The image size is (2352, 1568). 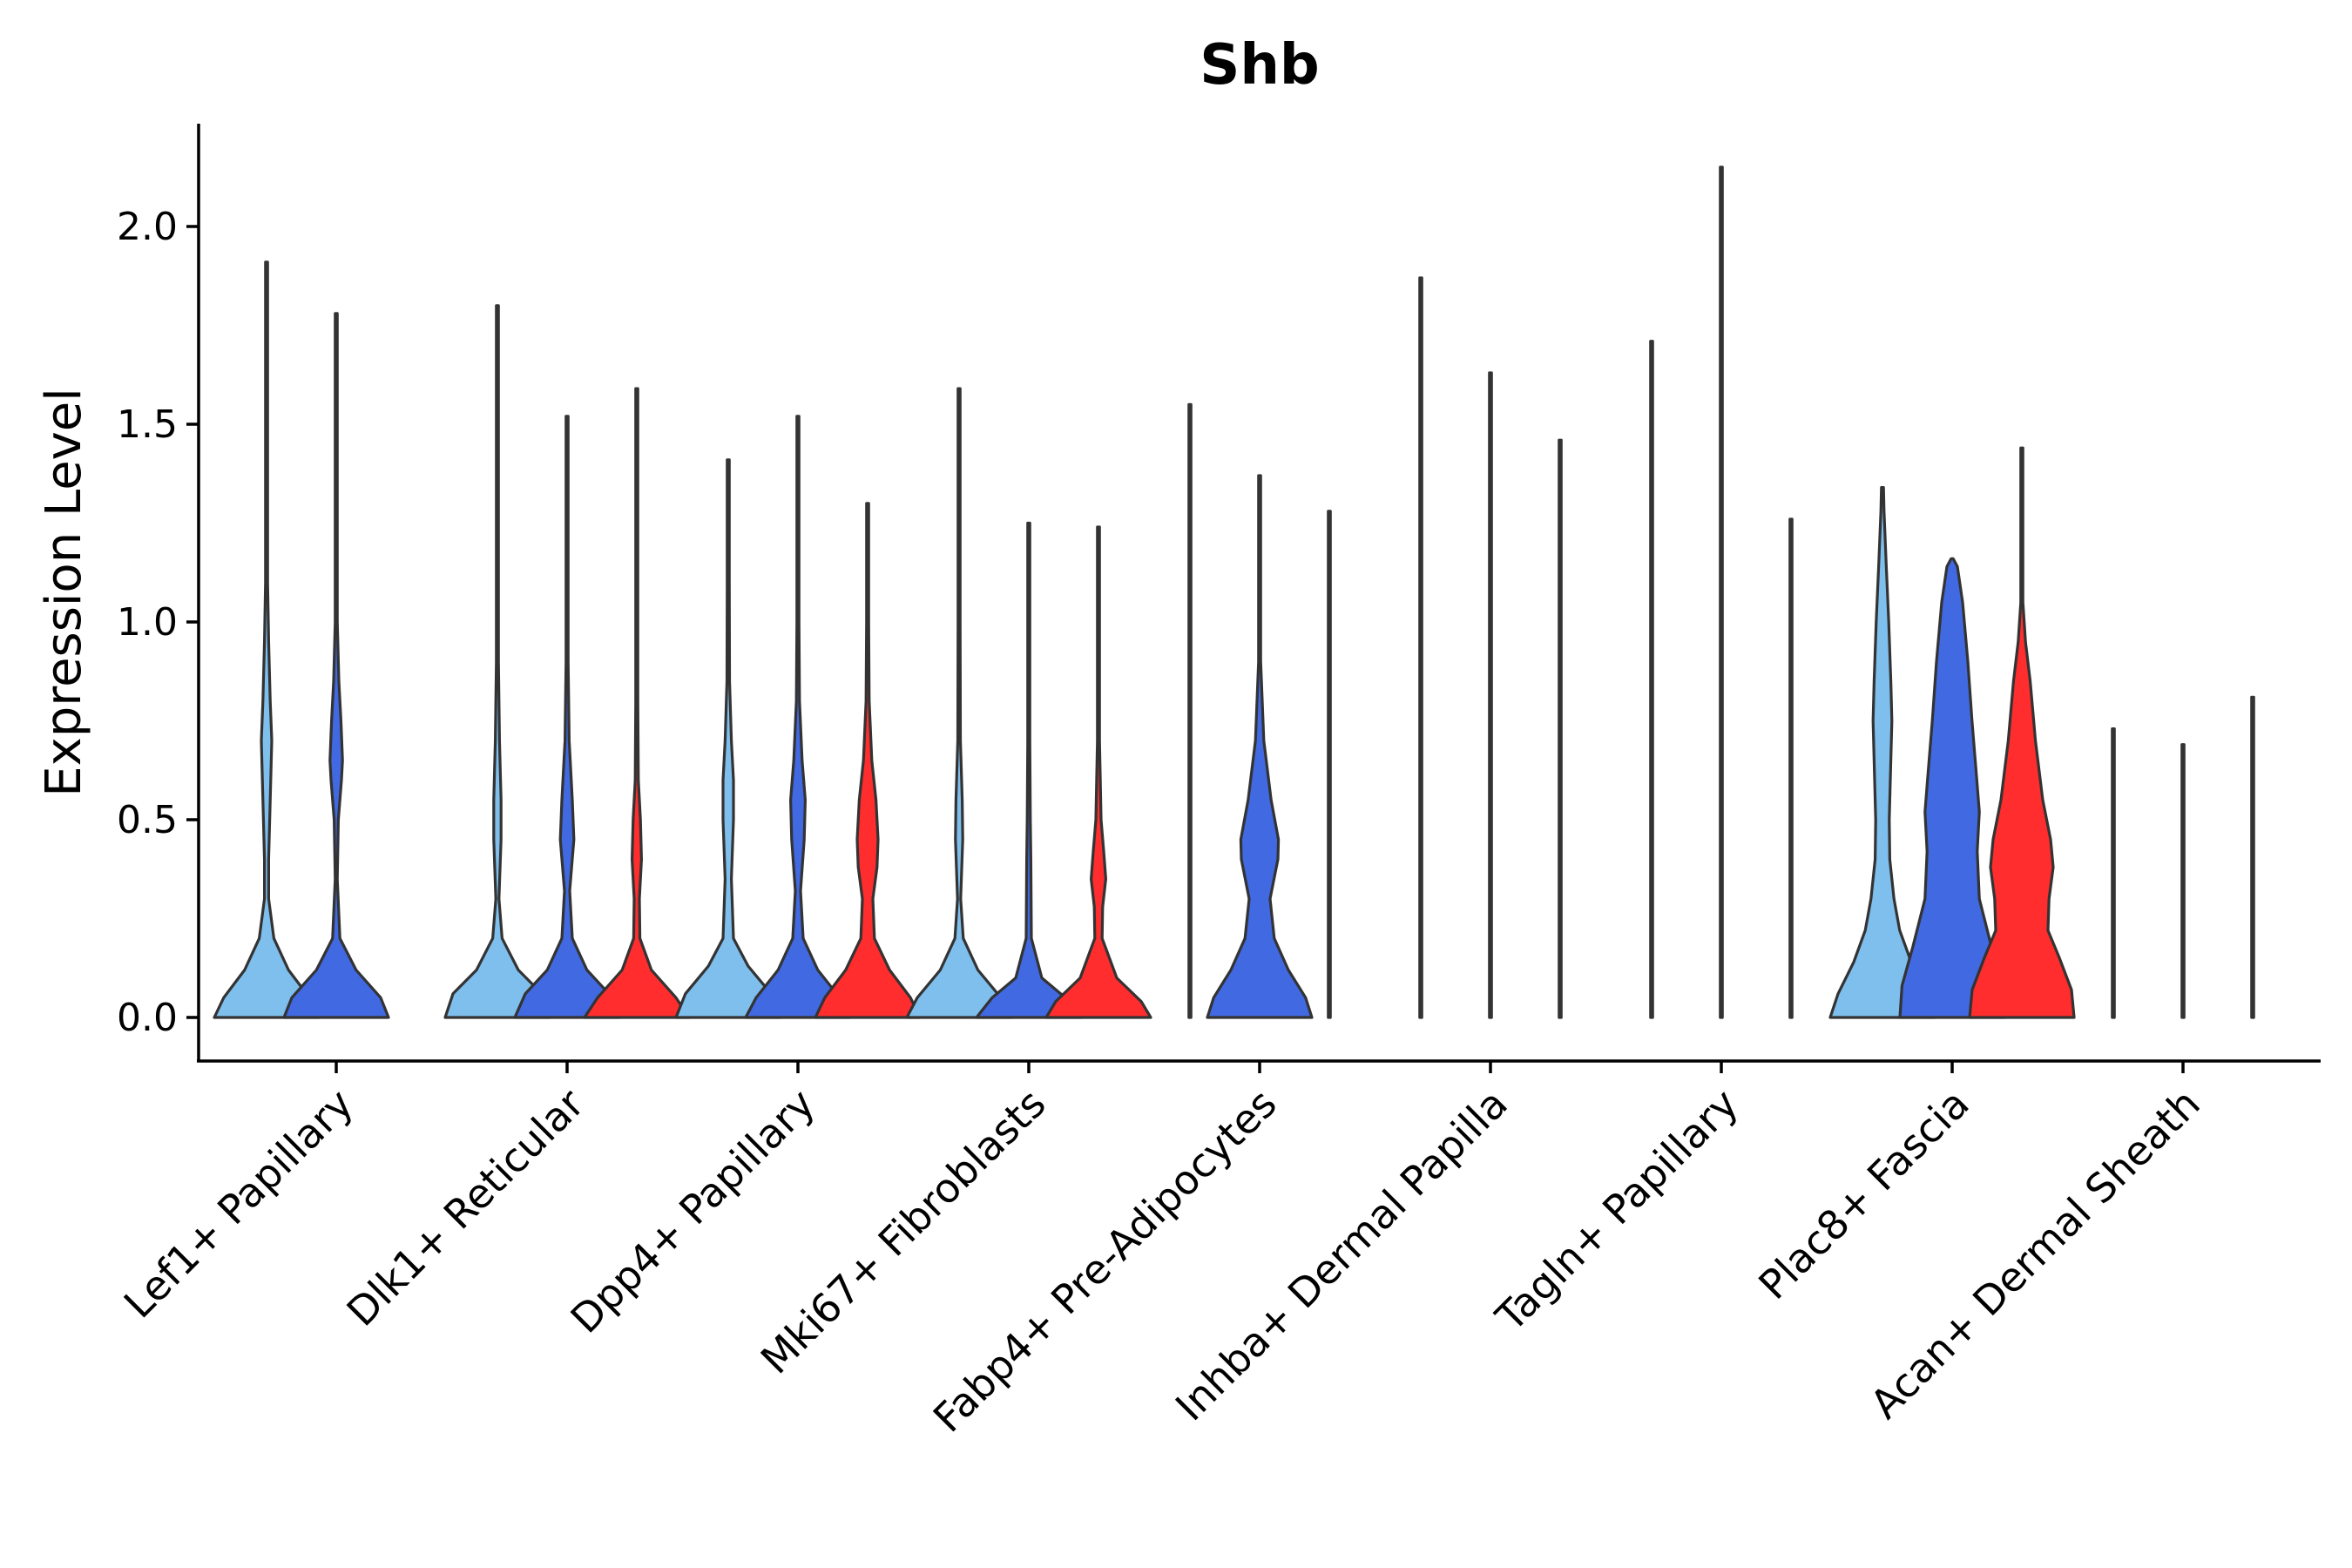 I want to click on x-tick-label: Plac8+ Fascia, so click(x=1863, y=1194).